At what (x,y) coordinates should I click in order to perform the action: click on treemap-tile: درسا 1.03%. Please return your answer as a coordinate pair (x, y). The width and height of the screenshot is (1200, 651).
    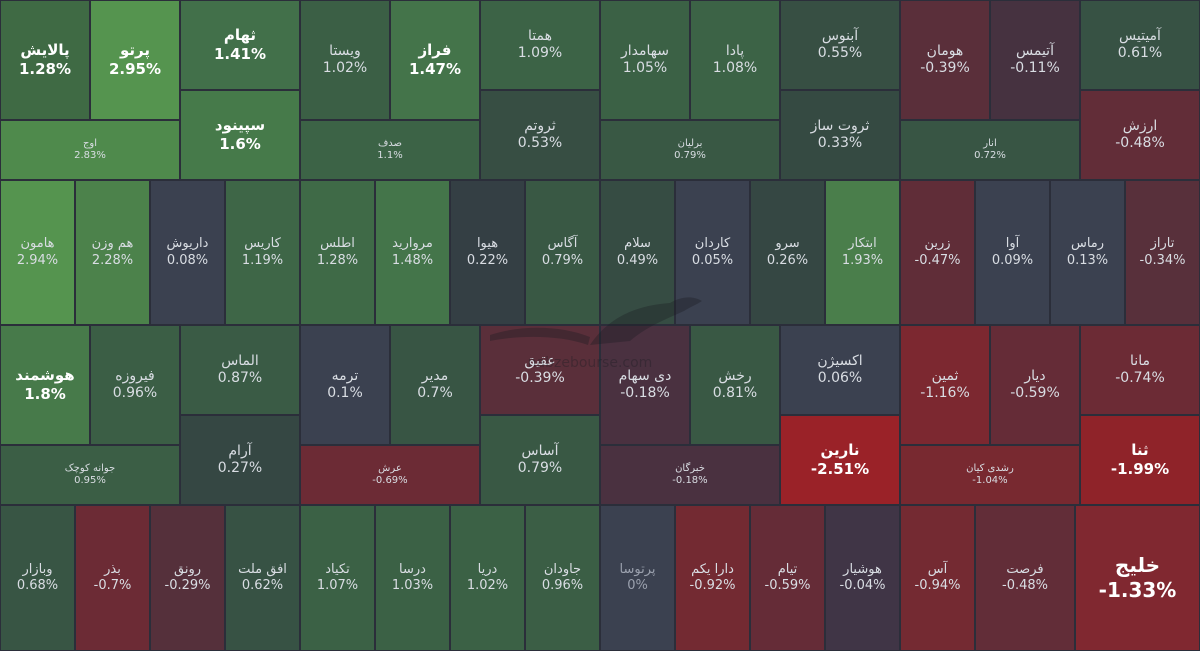
    Looking at the image, I should click on (412, 578).